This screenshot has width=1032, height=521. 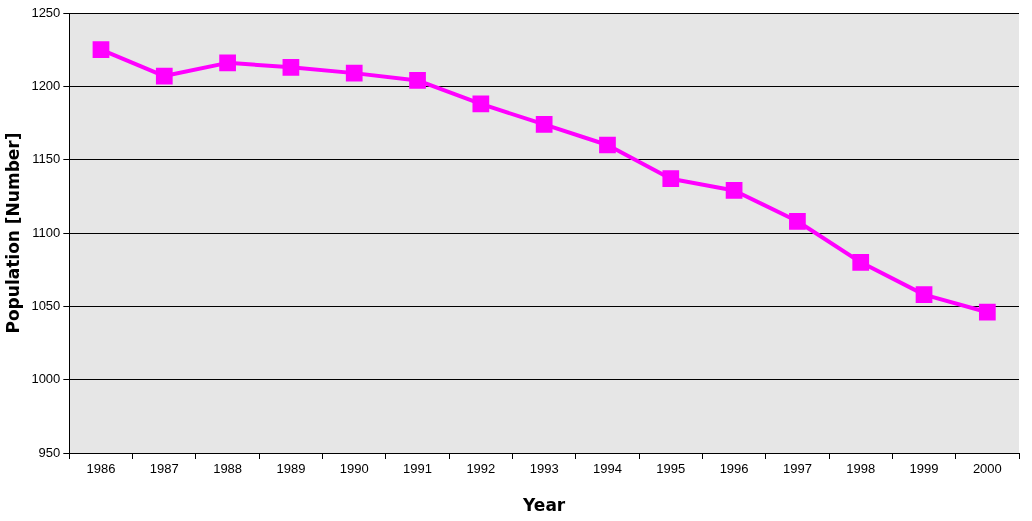 What do you see at coordinates (544, 469) in the screenshot?
I see `x-tick-label: 1993` at bounding box center [544, 469].